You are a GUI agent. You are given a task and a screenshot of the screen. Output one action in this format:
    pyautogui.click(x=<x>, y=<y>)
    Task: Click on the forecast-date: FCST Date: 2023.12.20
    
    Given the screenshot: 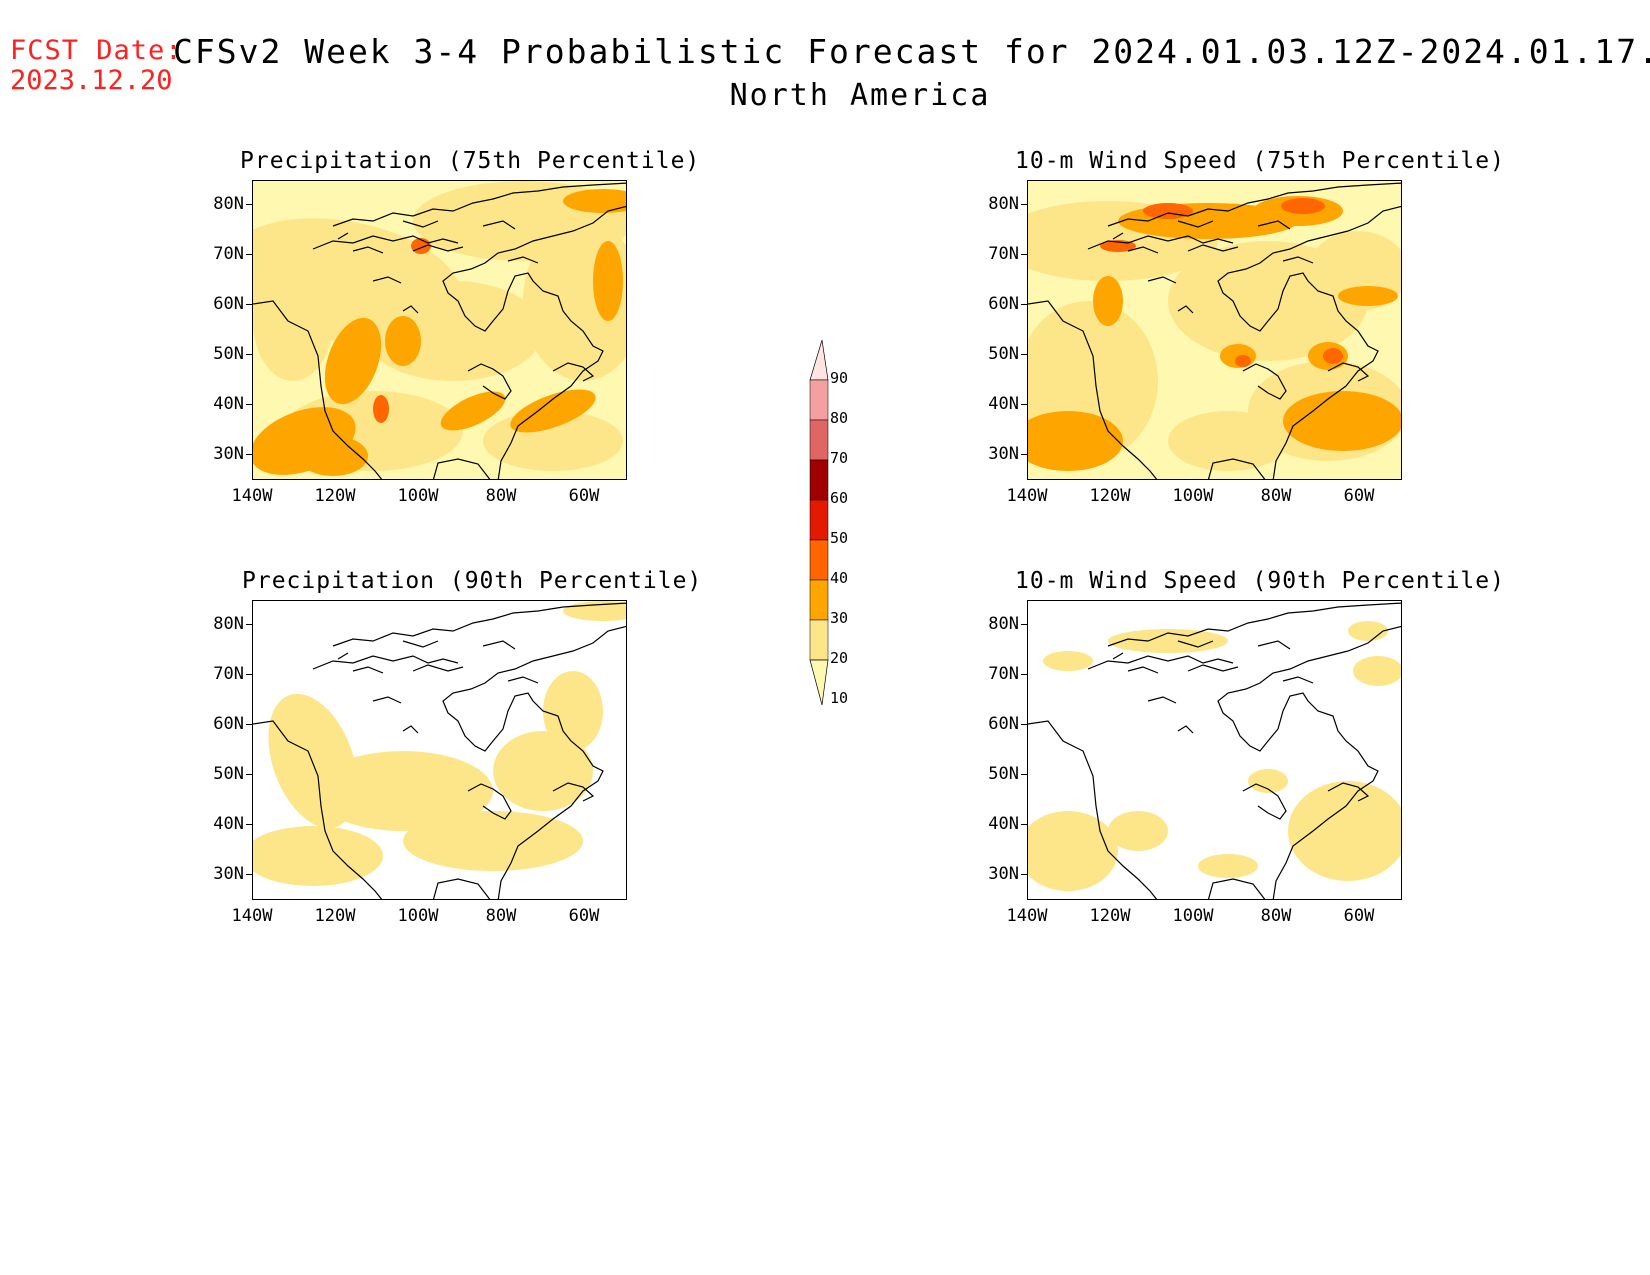 What is the action you would take?
    pyautogui.click(x=96, y=66)
    